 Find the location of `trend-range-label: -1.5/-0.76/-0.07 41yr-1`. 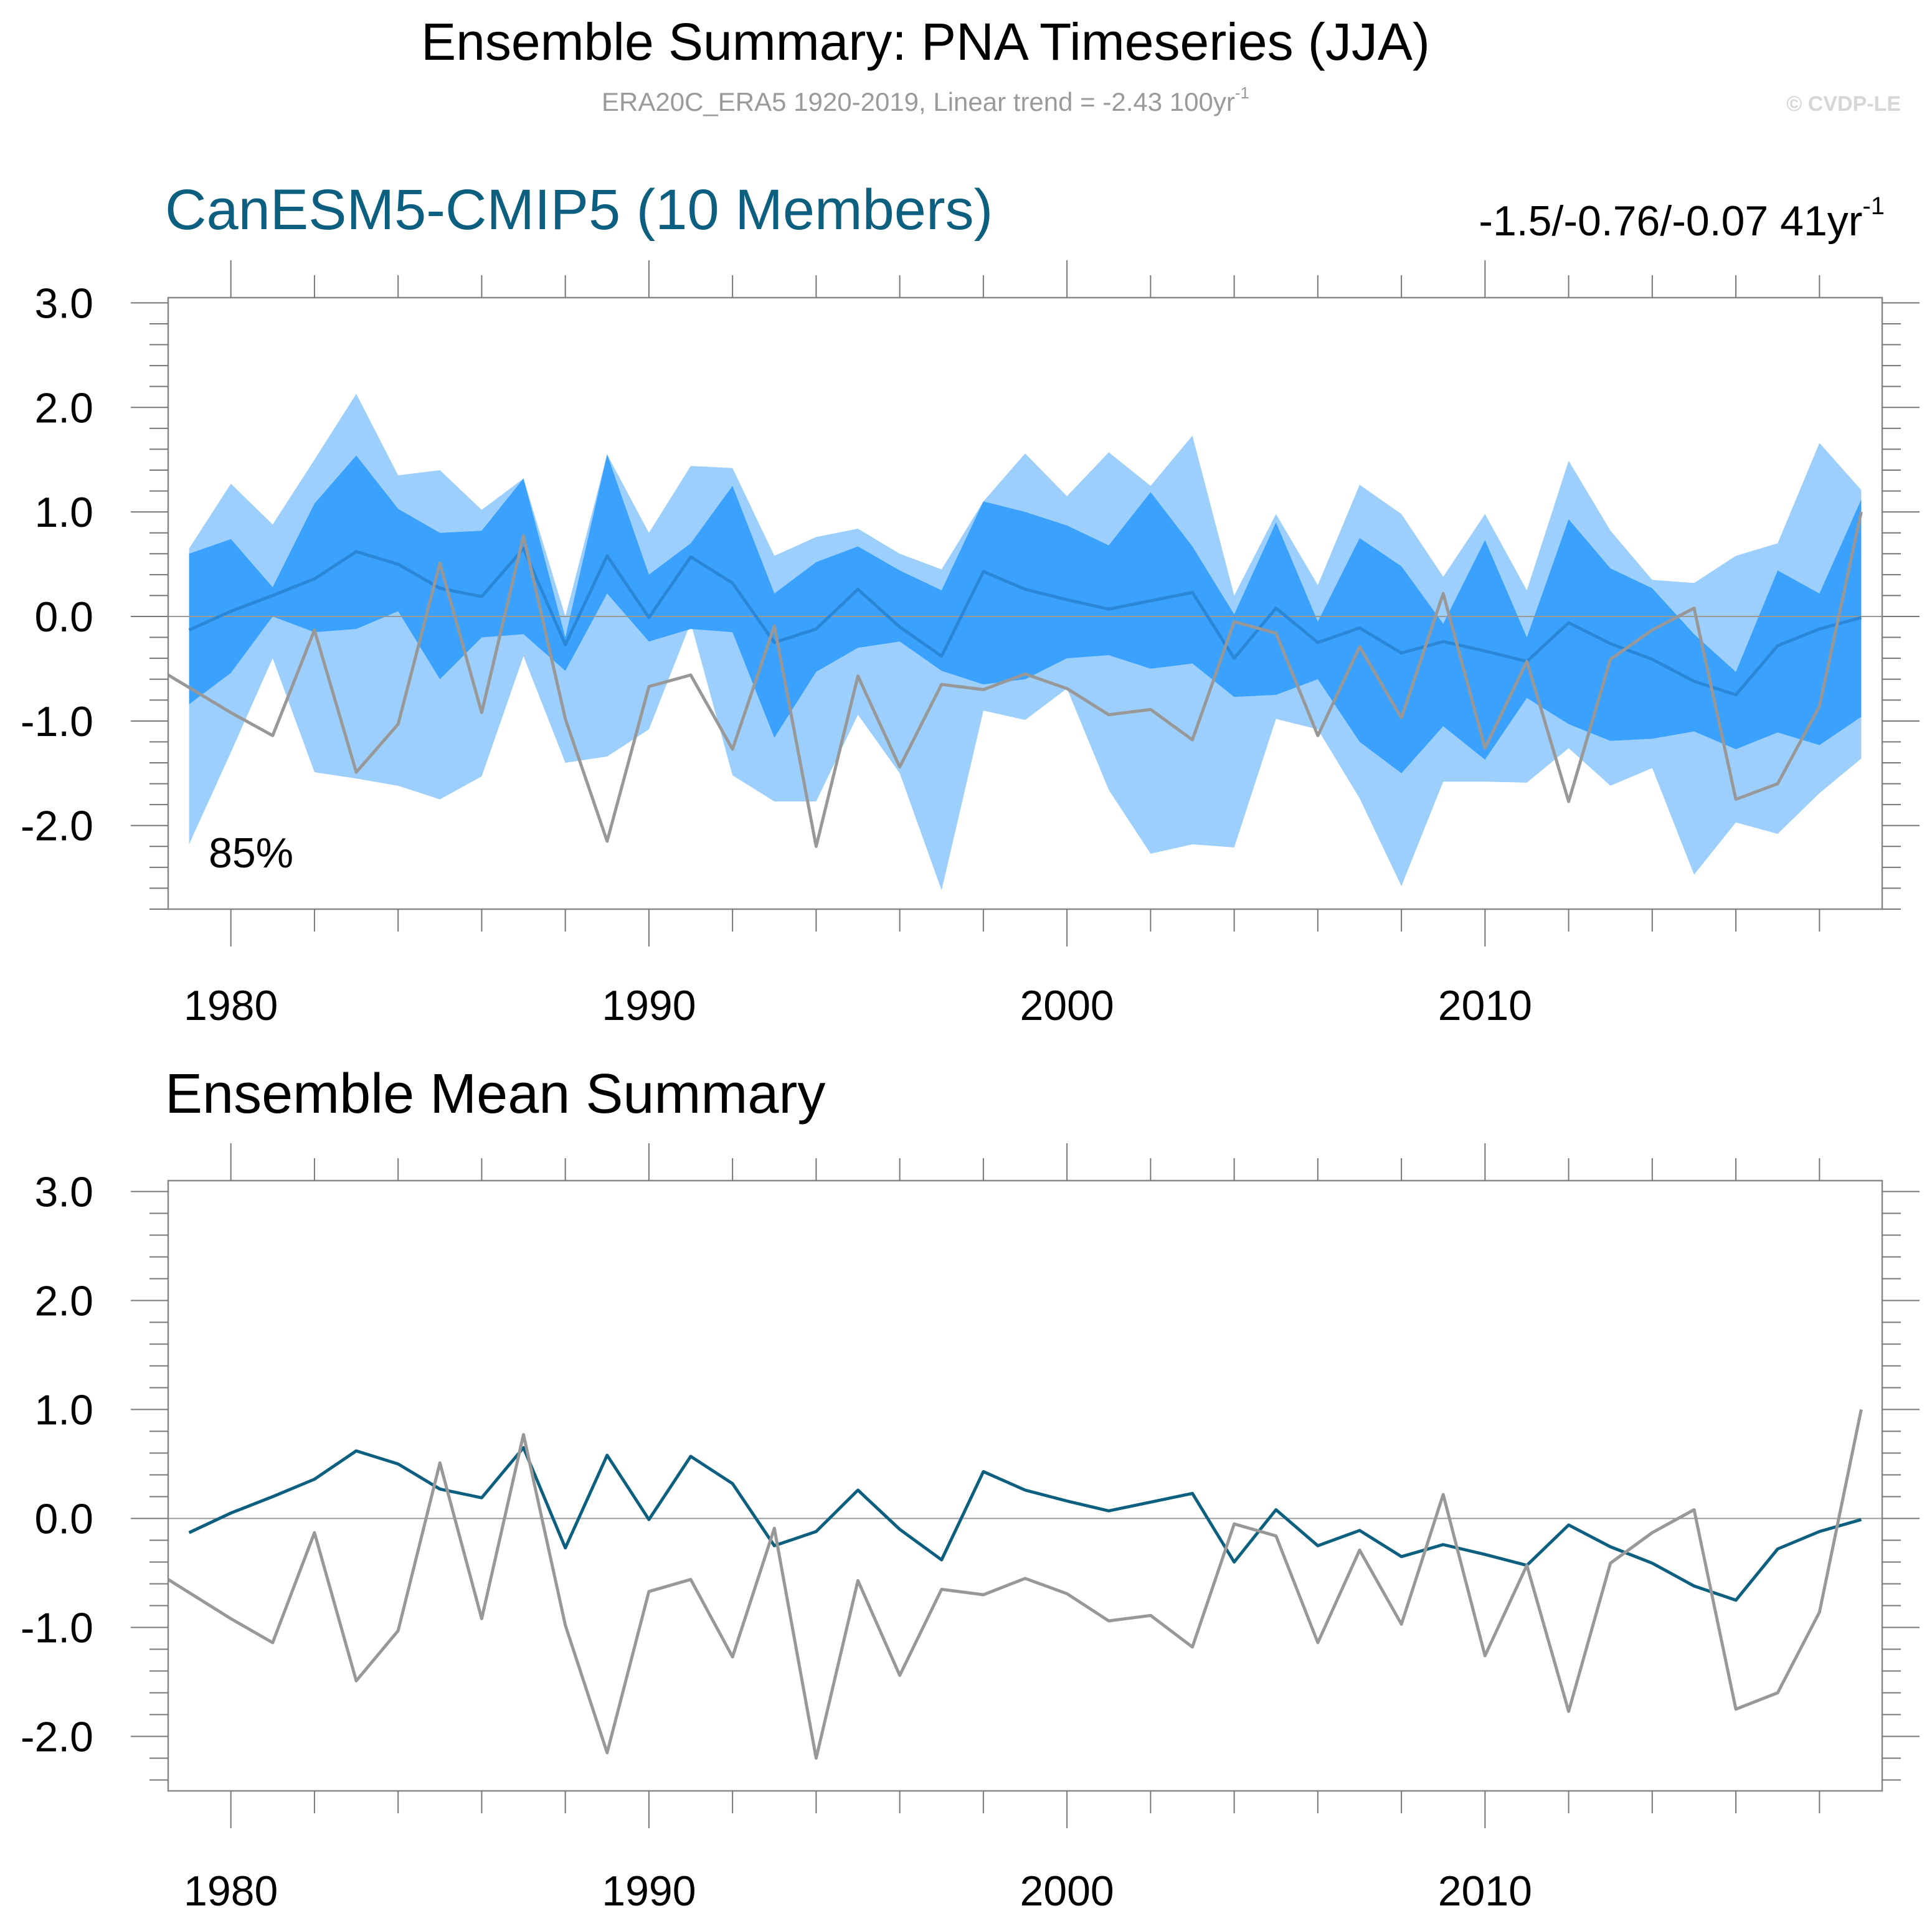

trend-range-label: -1.5/-0.76/-0.07 41yr-1 is located at coordinates (1682, 218).